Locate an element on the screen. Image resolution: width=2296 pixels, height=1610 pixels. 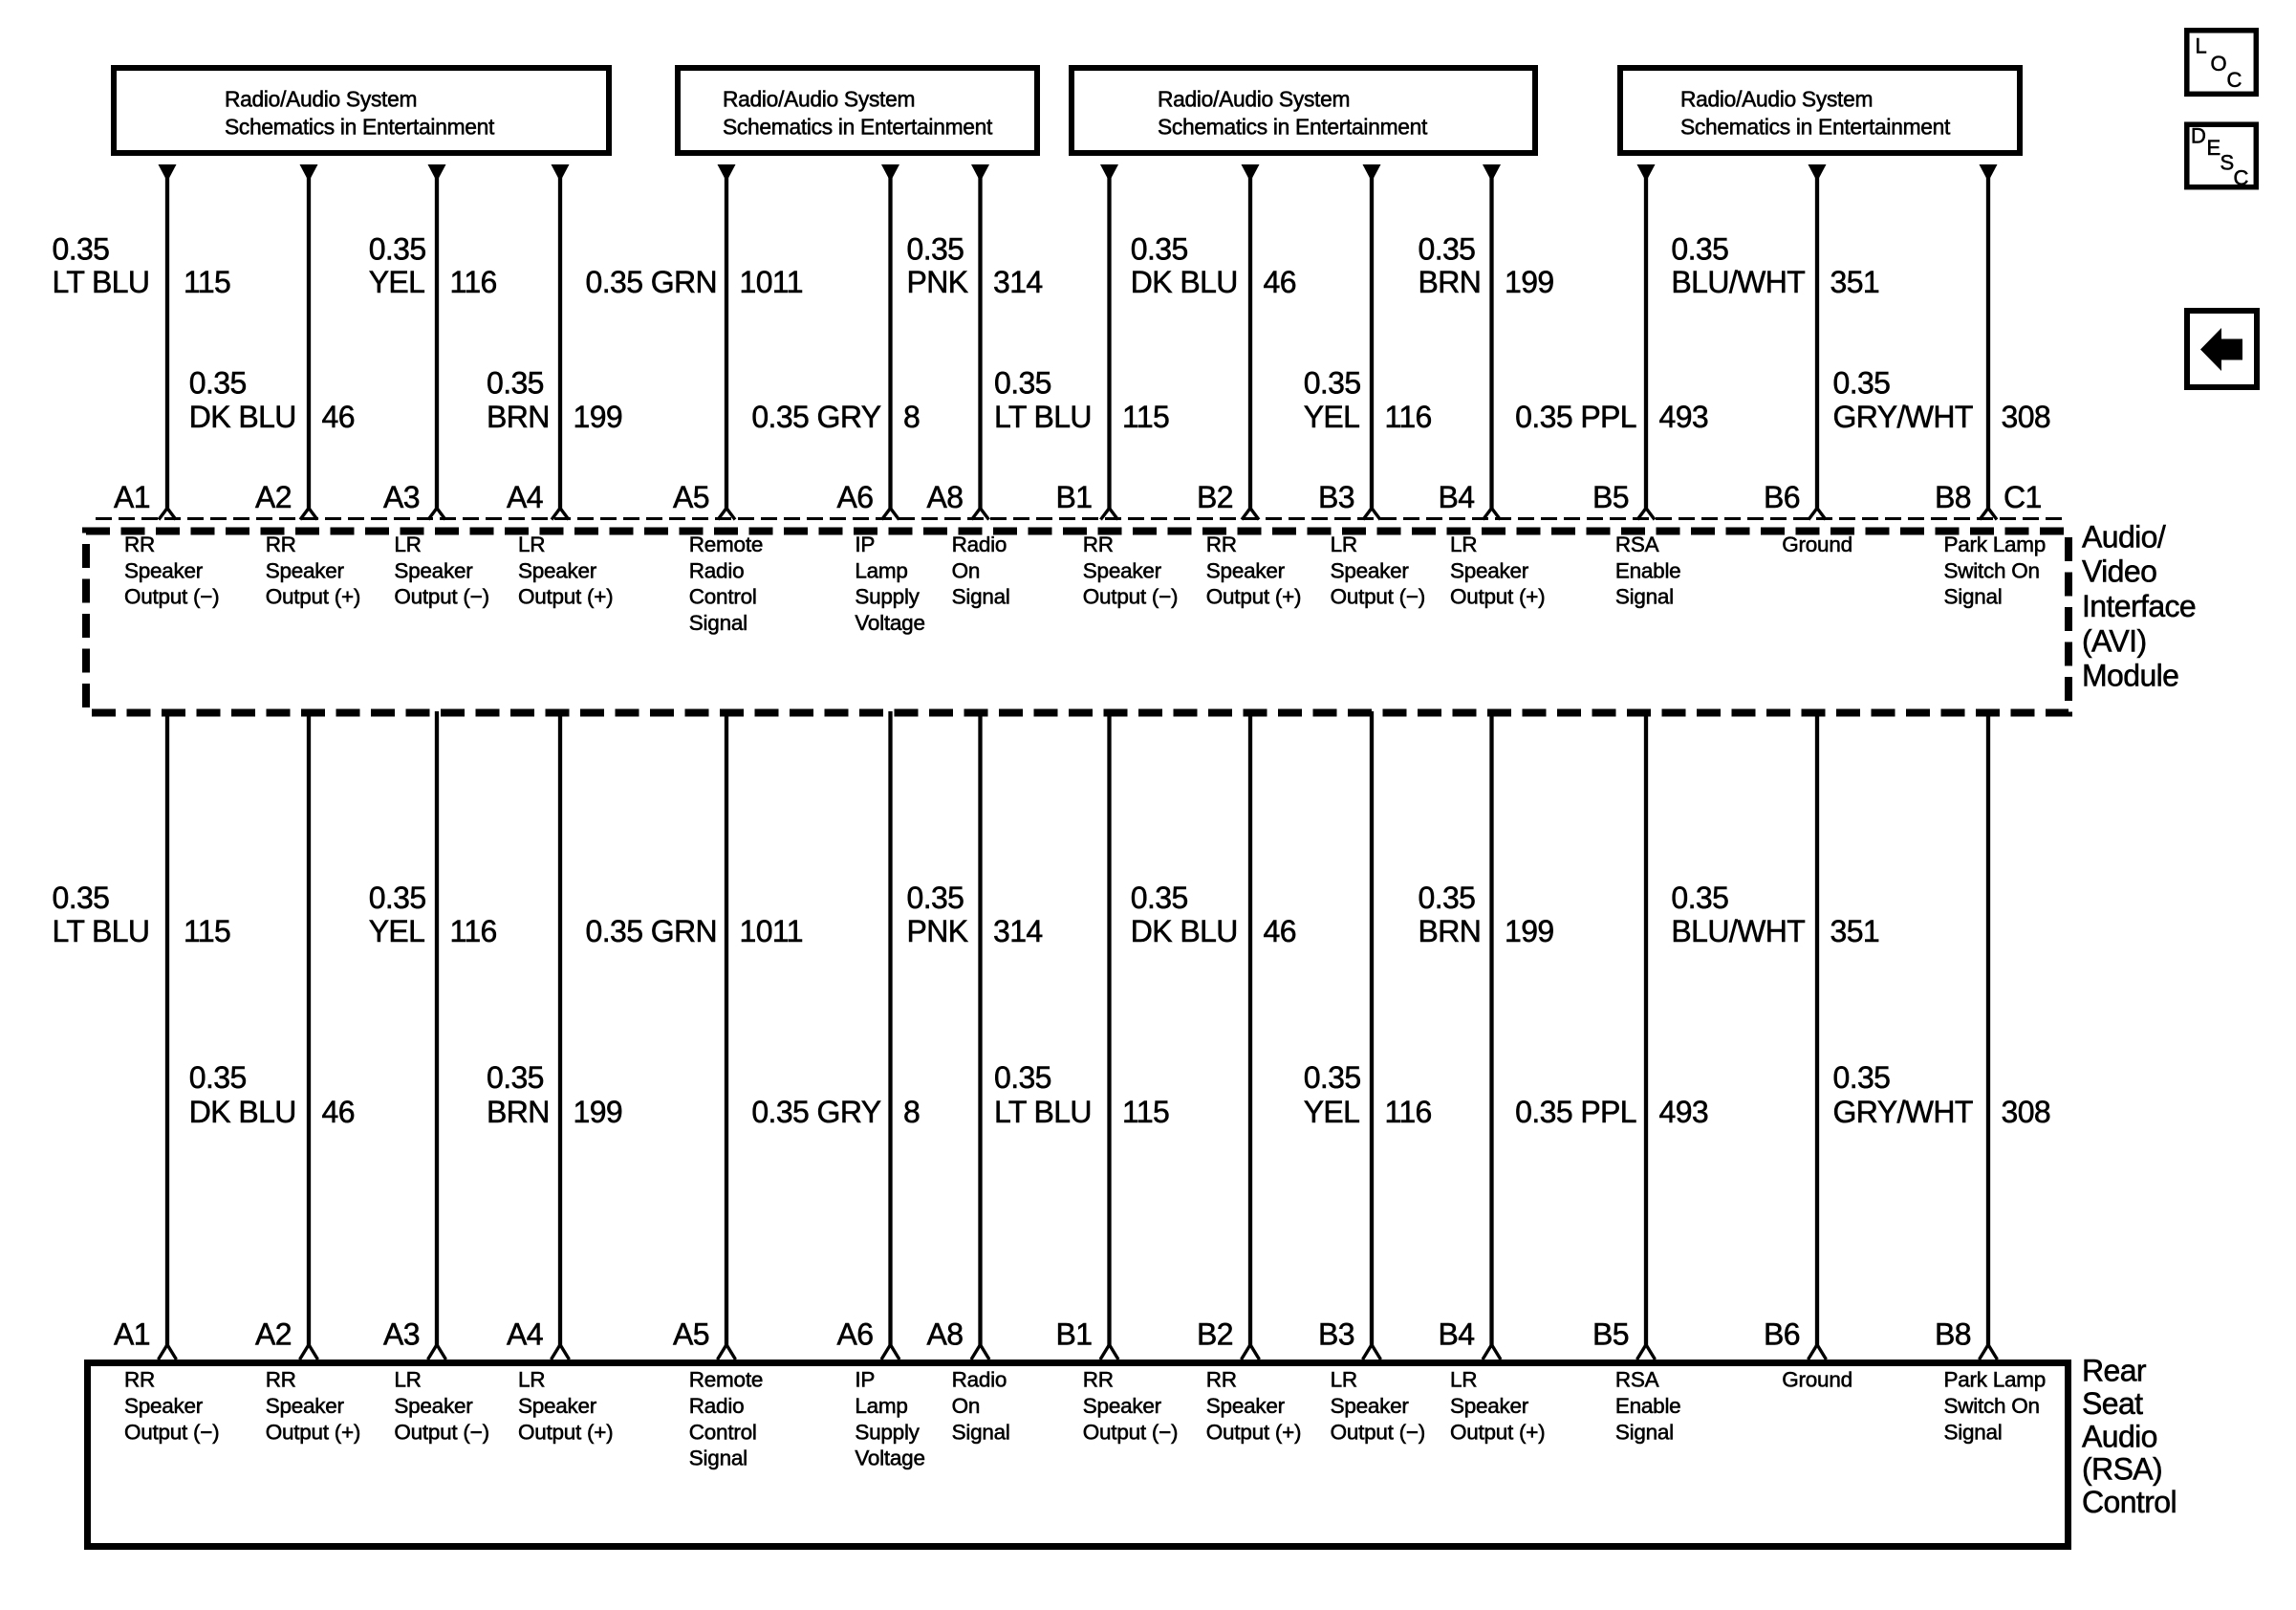
svg-text: LT BLU is located at coordinates (1043, 417).